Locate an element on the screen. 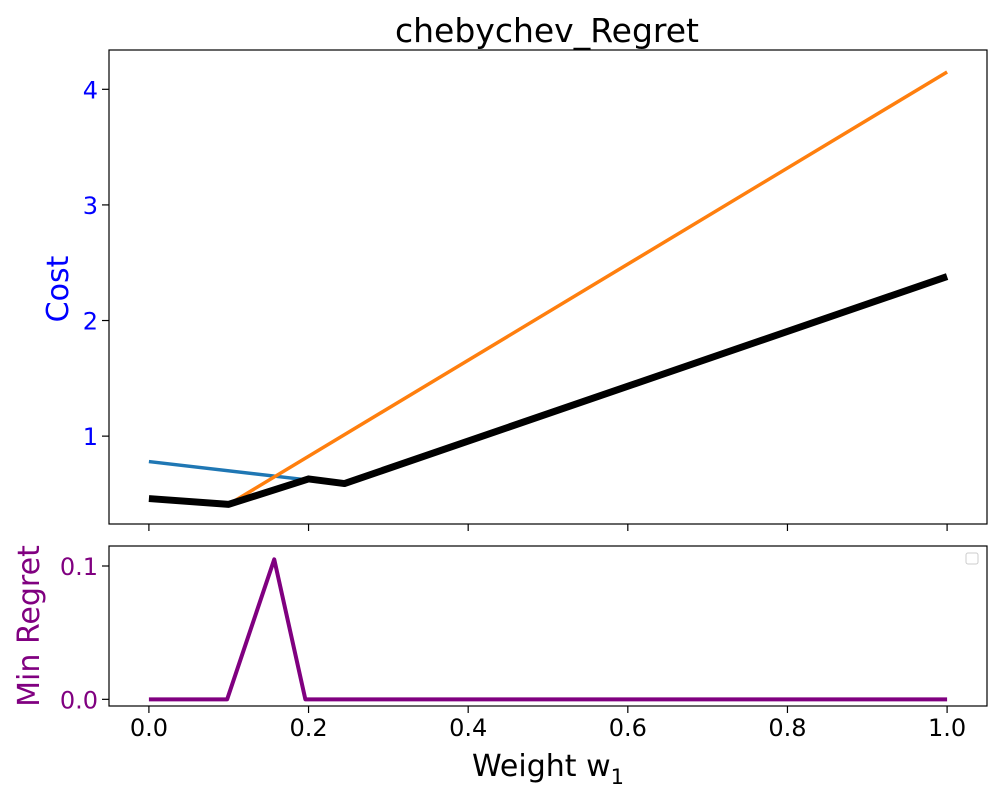 The height and width of the screenshot is (800, 1000). regret-y-ticks: 0.0 0.1 is located at coordinates (84, 633).